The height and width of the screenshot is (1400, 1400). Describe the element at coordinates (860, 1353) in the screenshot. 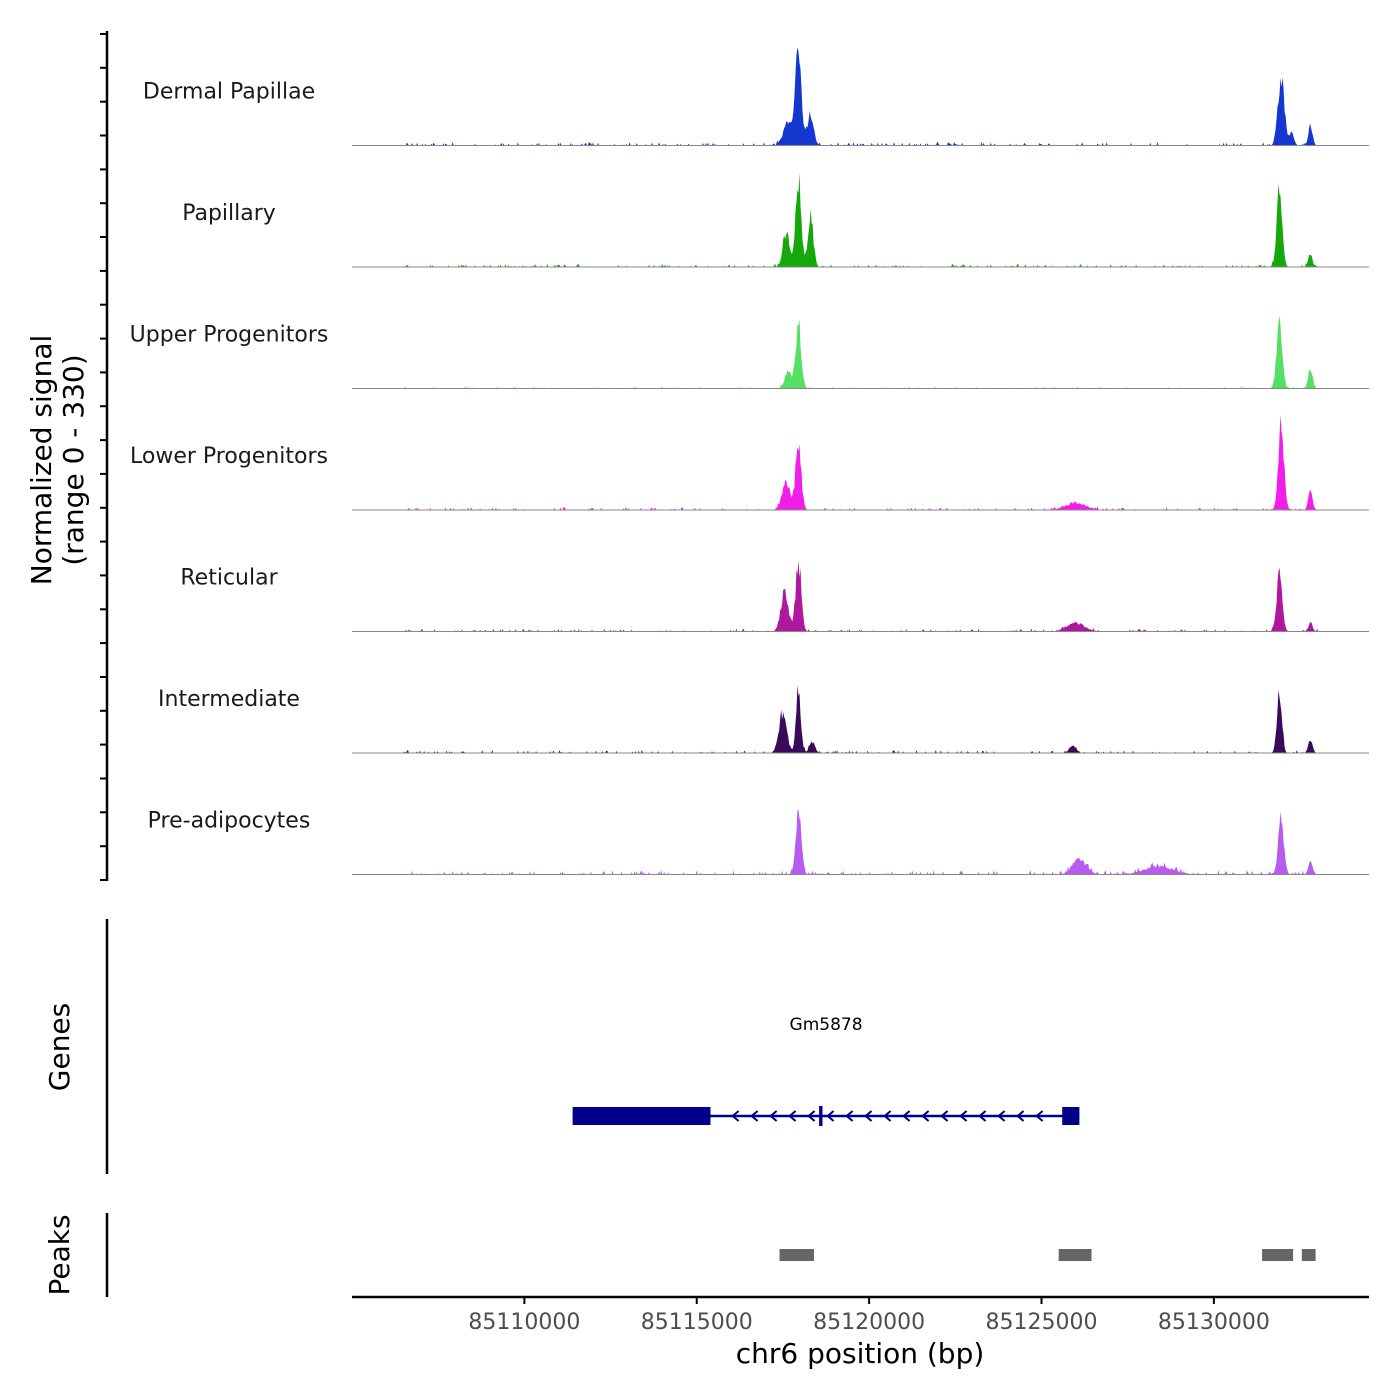

I see `x-axis-label: chr6 position (bp)` at that location.